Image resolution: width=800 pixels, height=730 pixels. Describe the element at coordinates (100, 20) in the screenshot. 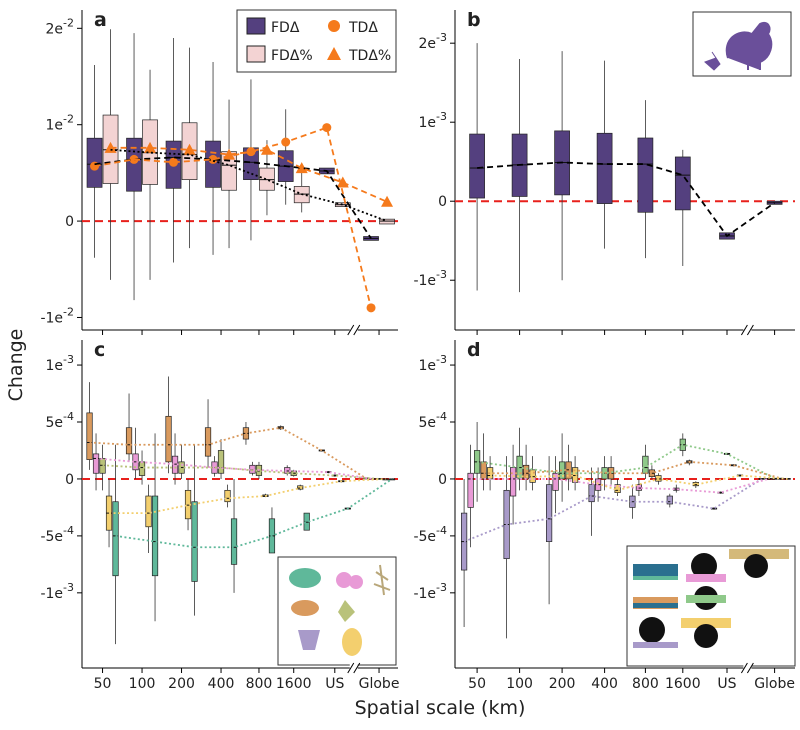

I see `panel-label: a` at that location.